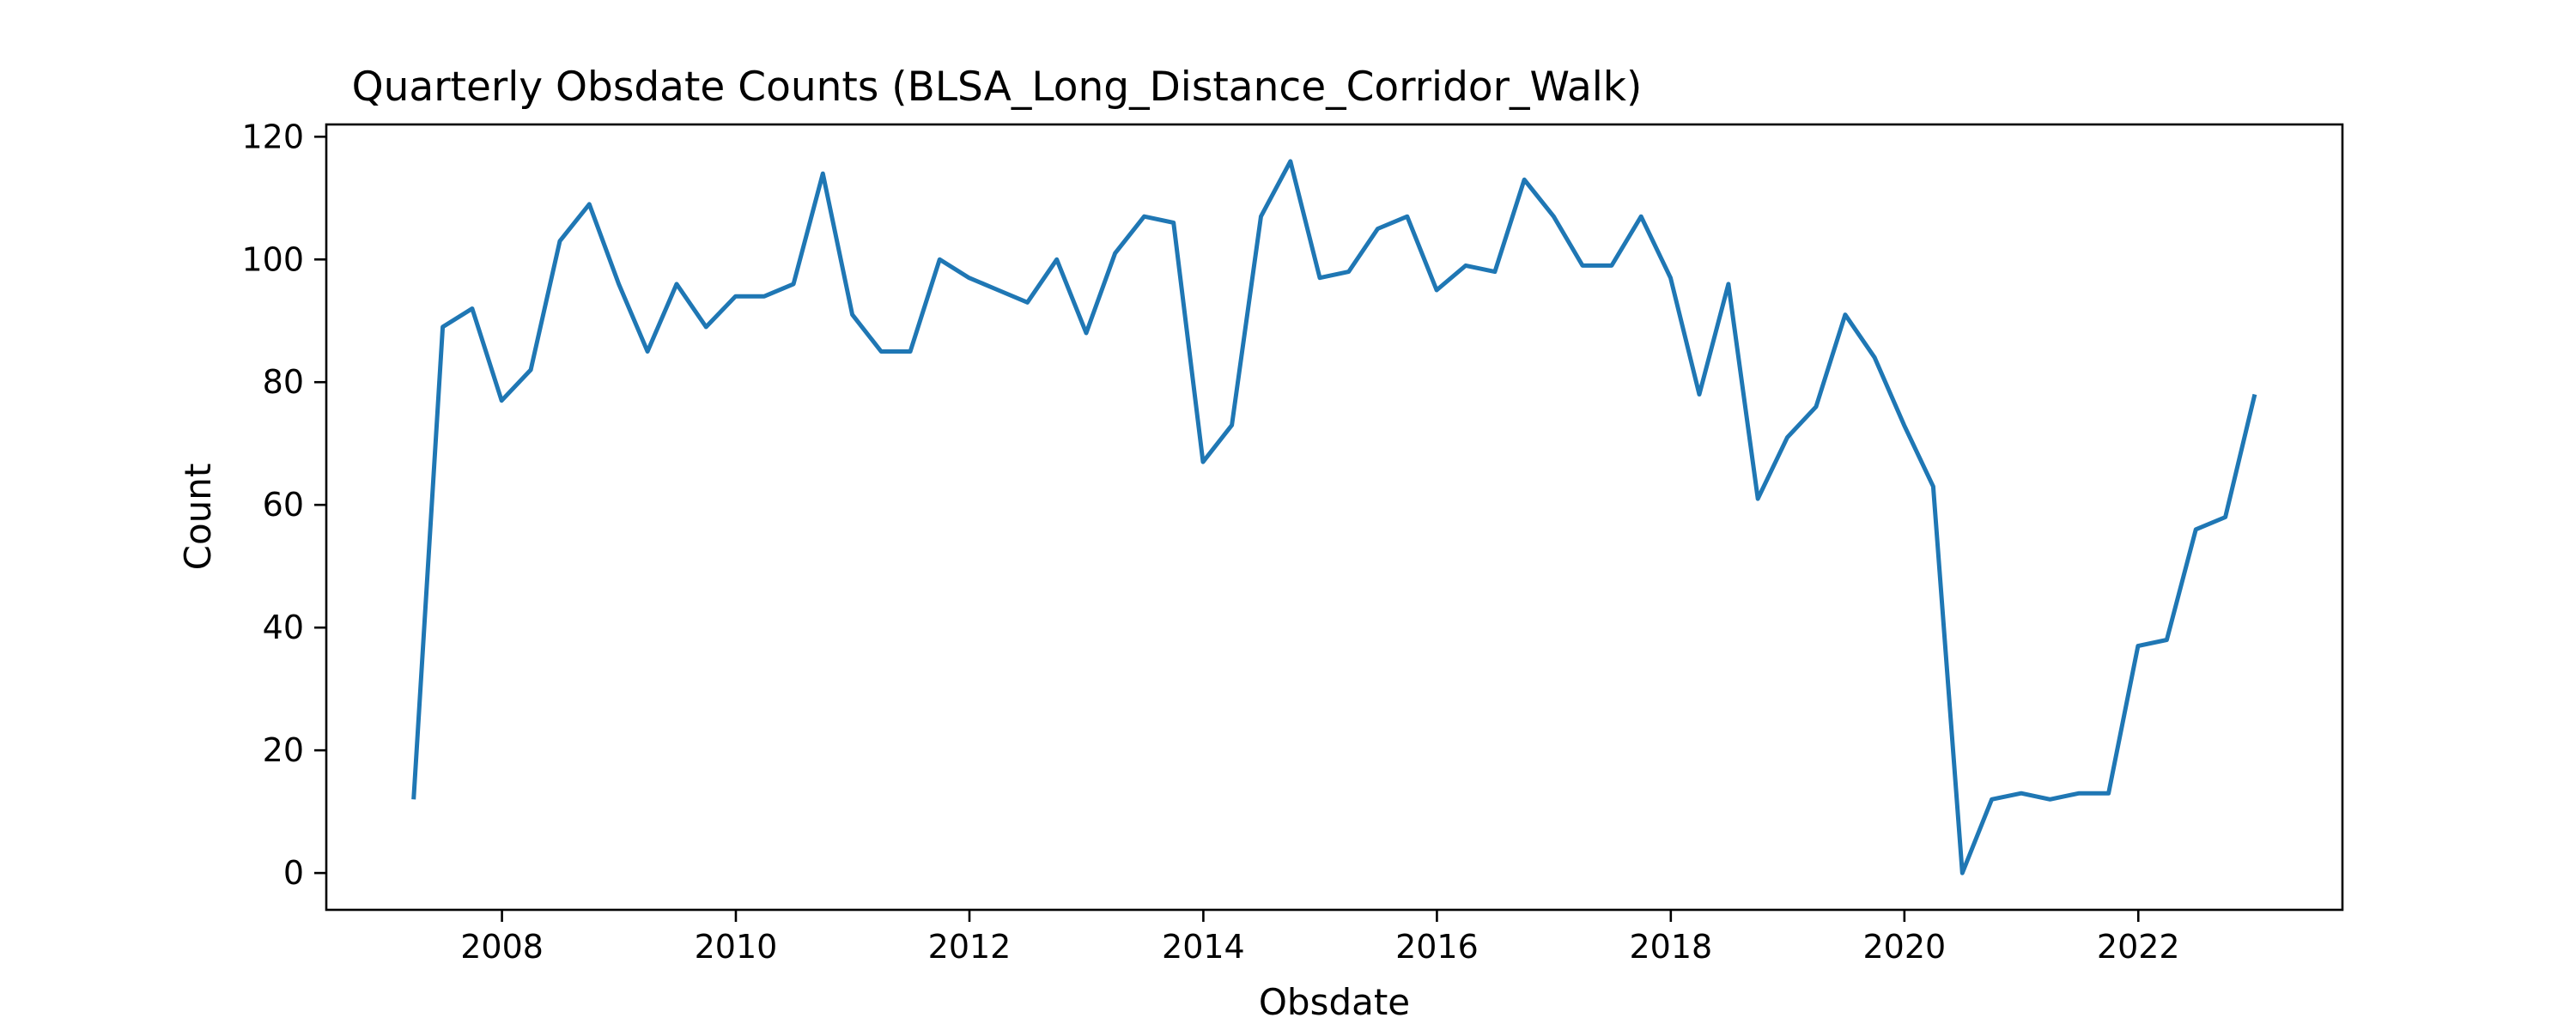  I want to click on y-tick-label: 60, so click(283, 505).